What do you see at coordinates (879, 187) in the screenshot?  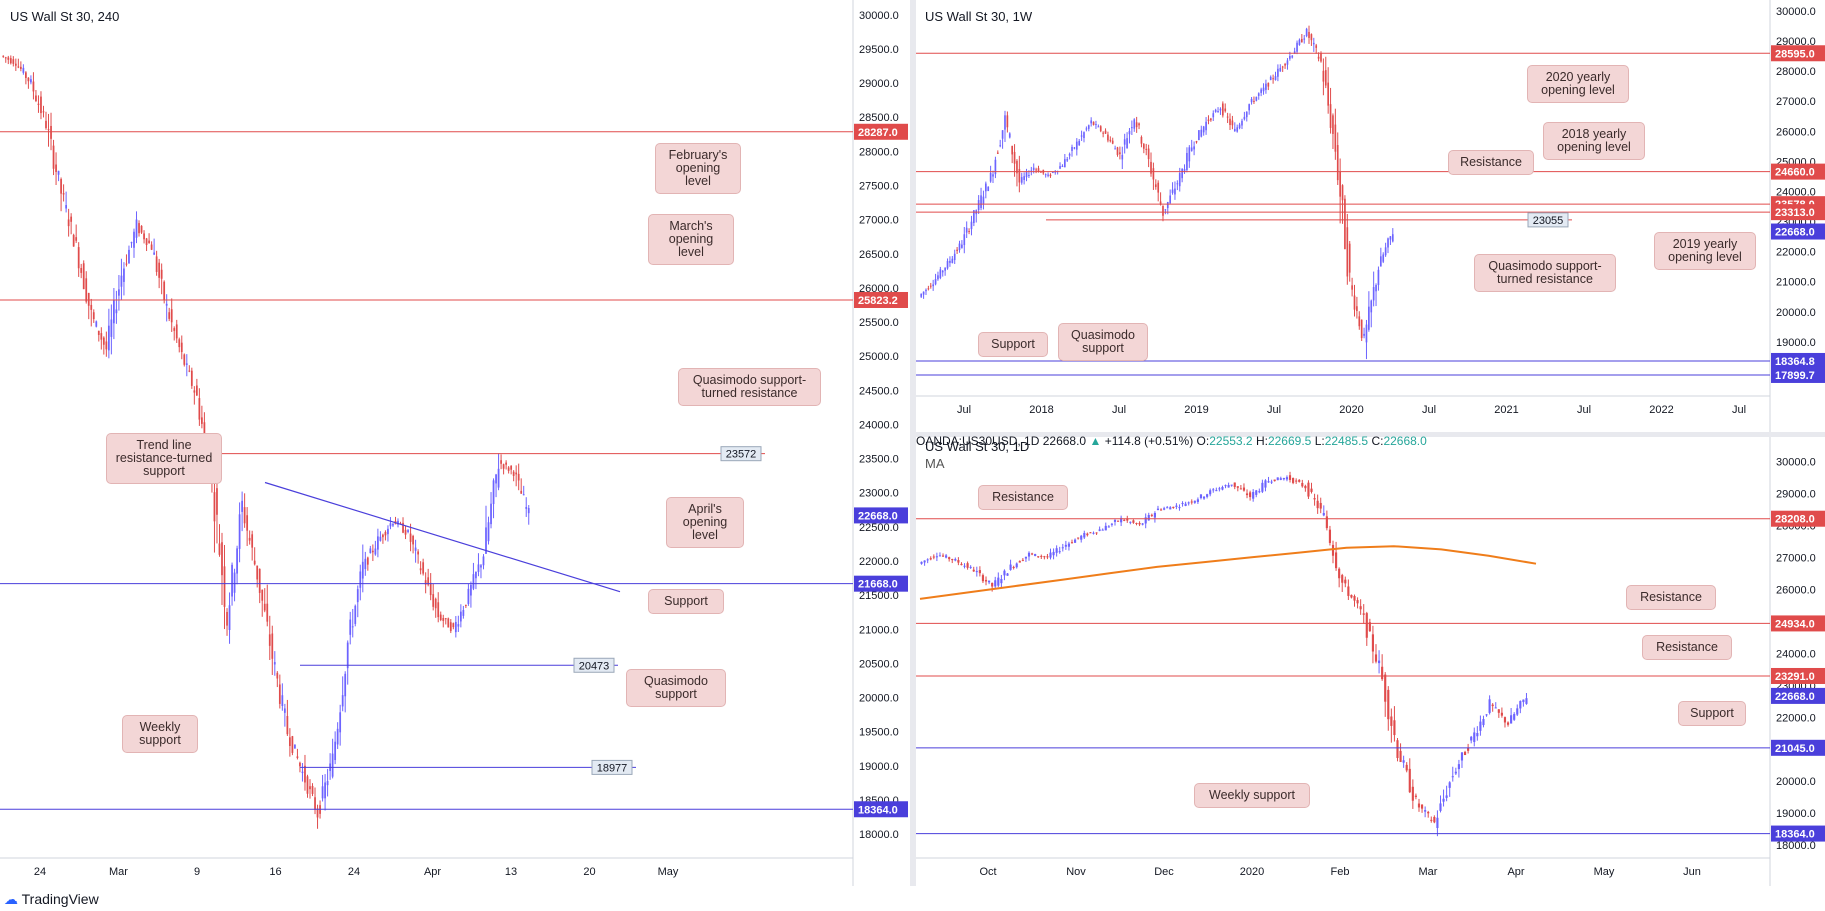 I see `y-tick-label: 27500.0` at bounding box center [879, 187].